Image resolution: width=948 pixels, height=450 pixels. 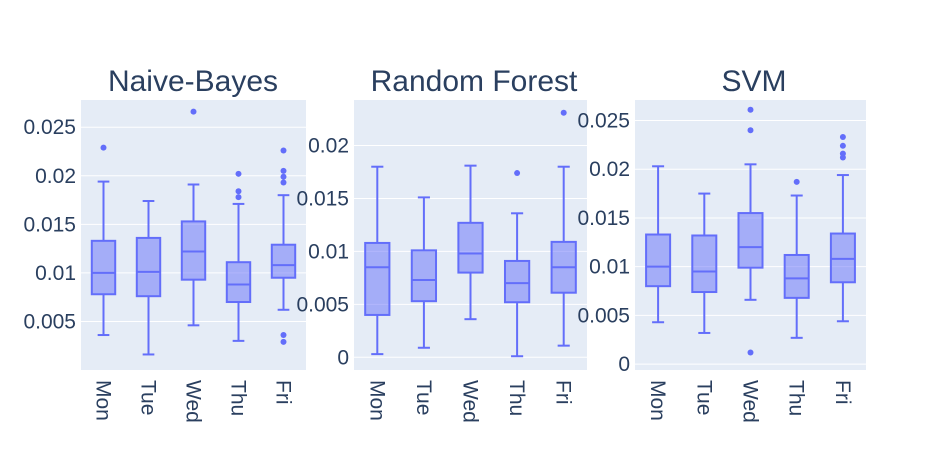 I want to click on subplot-title: Random Forest, so click(x=474, y=81).